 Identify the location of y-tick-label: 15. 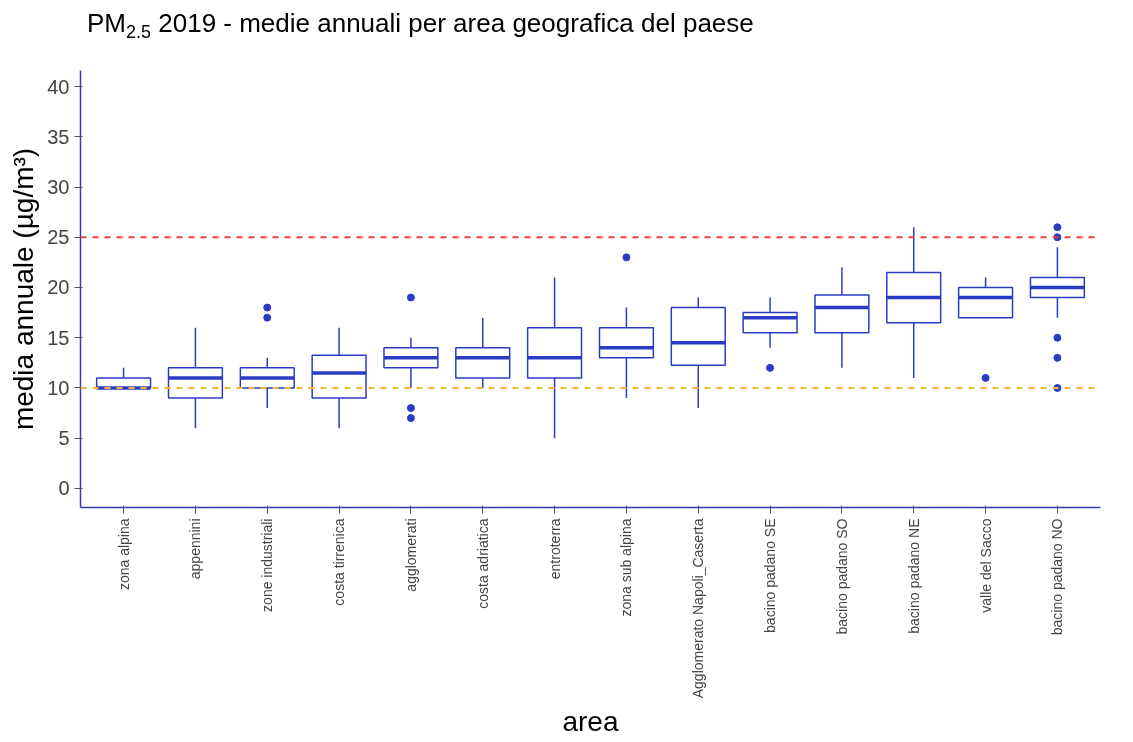
(58, 337).